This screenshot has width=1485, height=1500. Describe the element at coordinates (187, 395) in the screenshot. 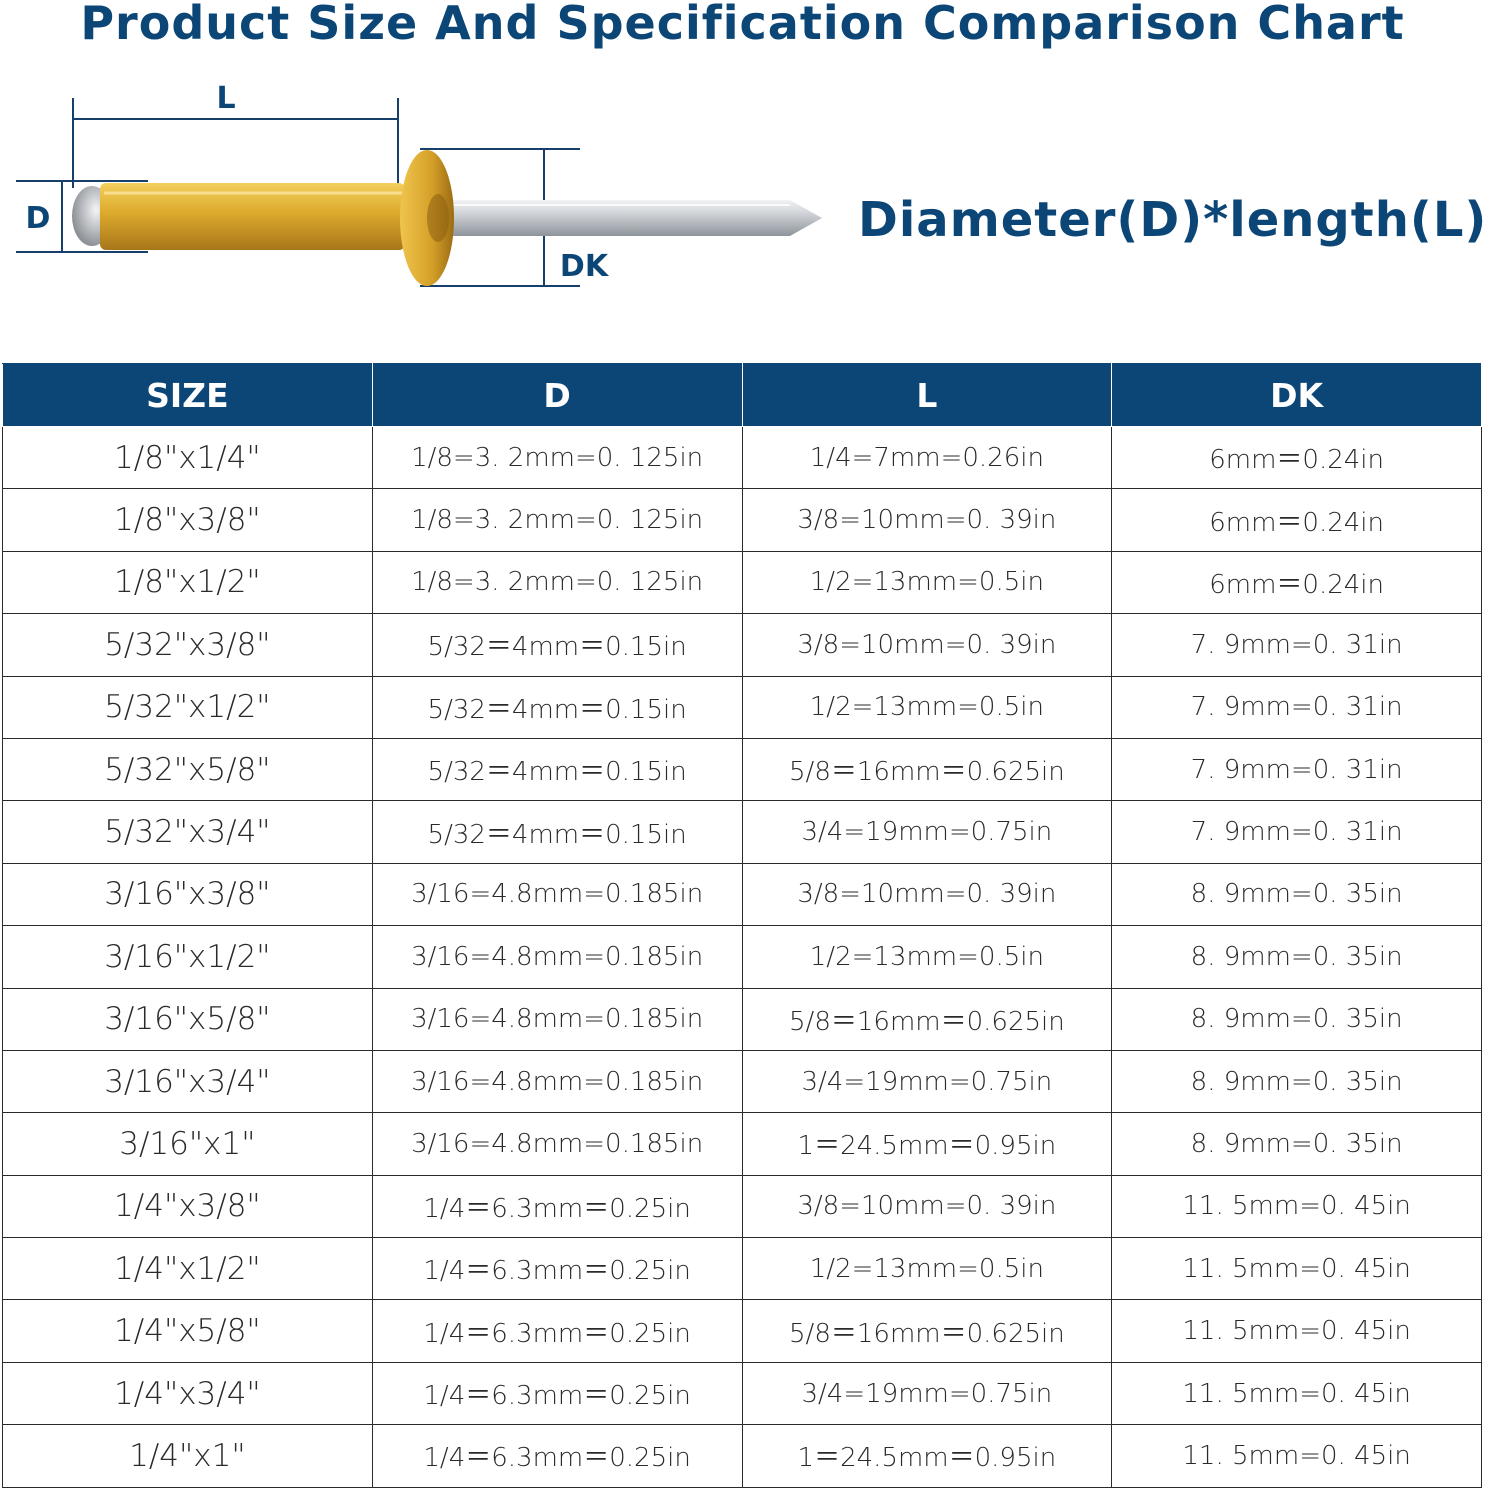

I see `column-header-size: SIZE` at that location.